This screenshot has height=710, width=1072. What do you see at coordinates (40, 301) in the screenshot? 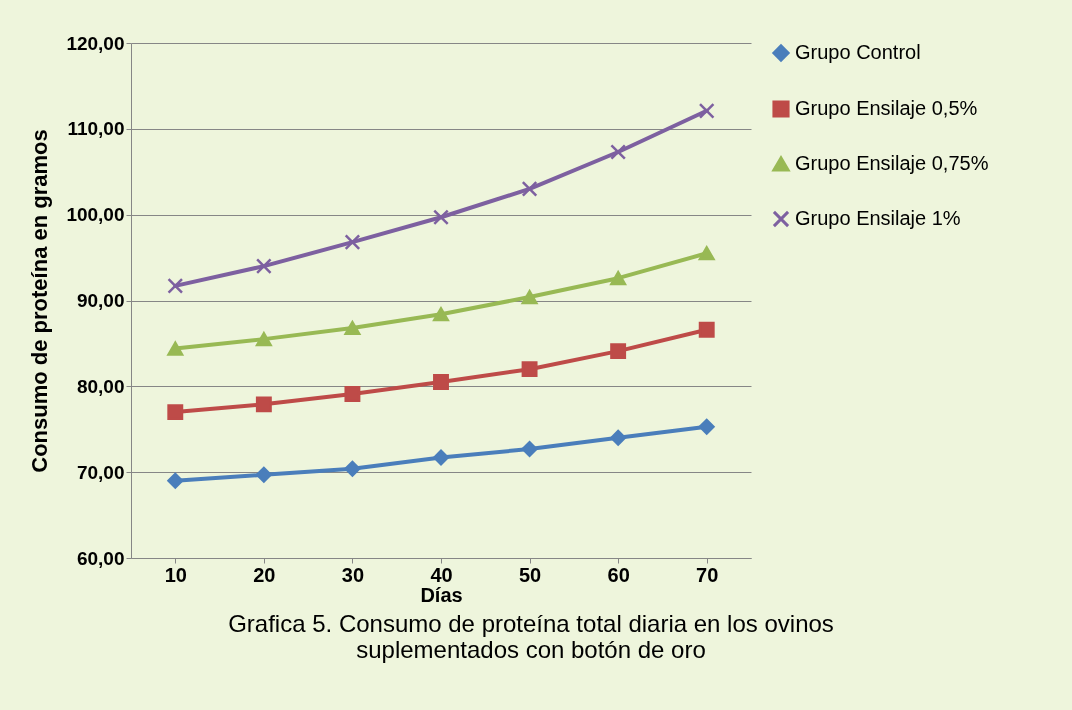
I see `y-axis-title: Consumo de proteína en gramos` at bounding box center [40, 301].